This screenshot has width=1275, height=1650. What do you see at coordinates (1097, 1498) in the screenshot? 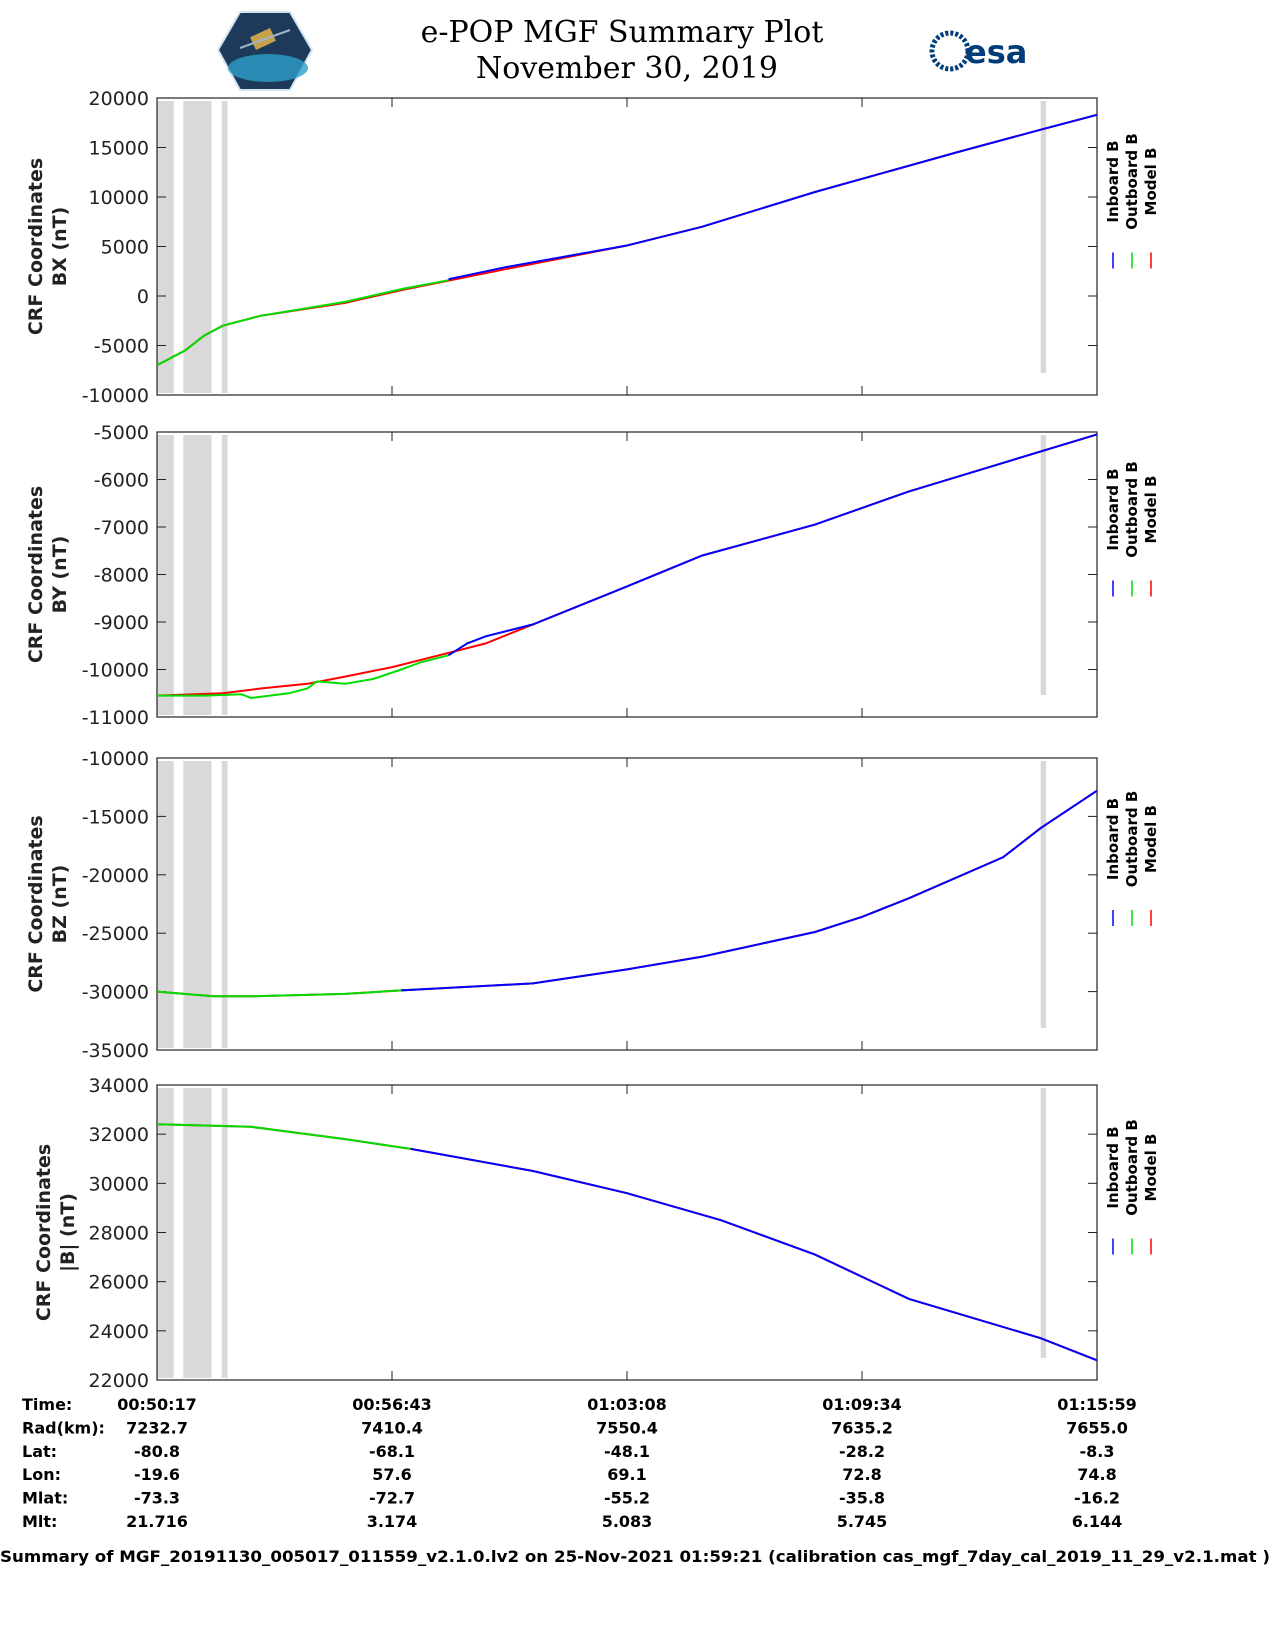
I see `row-value: -16.2` at bounding box center [1097, 1498].